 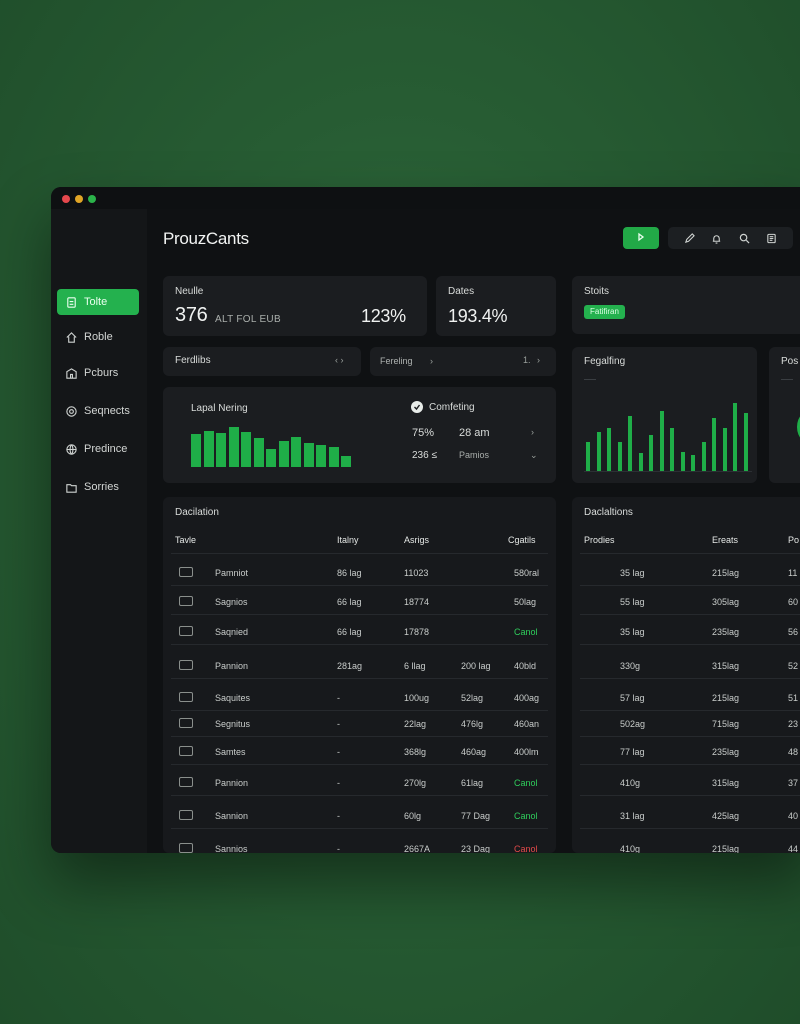 I want to click on column-header: Asrigs, so click(x=417, y=540).